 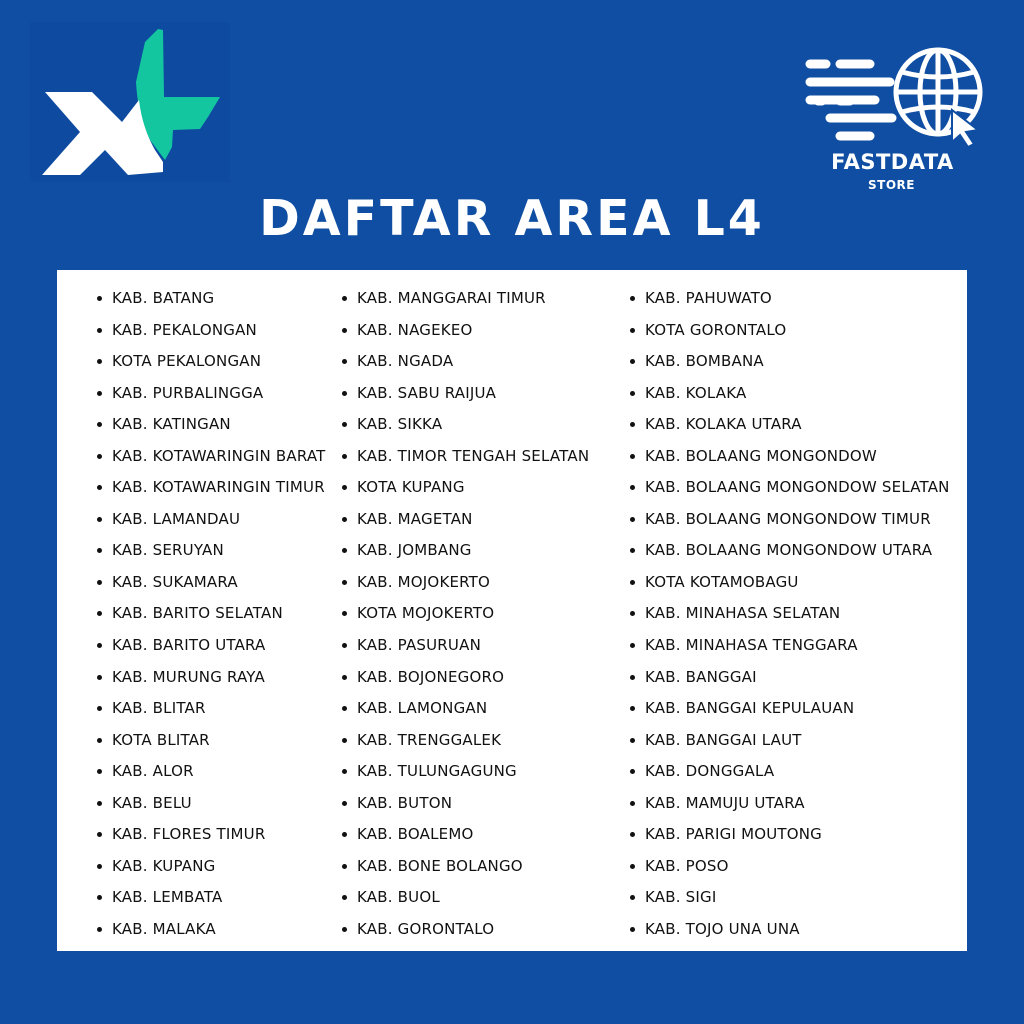 What do you see at coordinates (790, 587) in the screenshot?
I see `area-list-item: KOTA KOTAMOBAGU` at bounding box center [790, 587].